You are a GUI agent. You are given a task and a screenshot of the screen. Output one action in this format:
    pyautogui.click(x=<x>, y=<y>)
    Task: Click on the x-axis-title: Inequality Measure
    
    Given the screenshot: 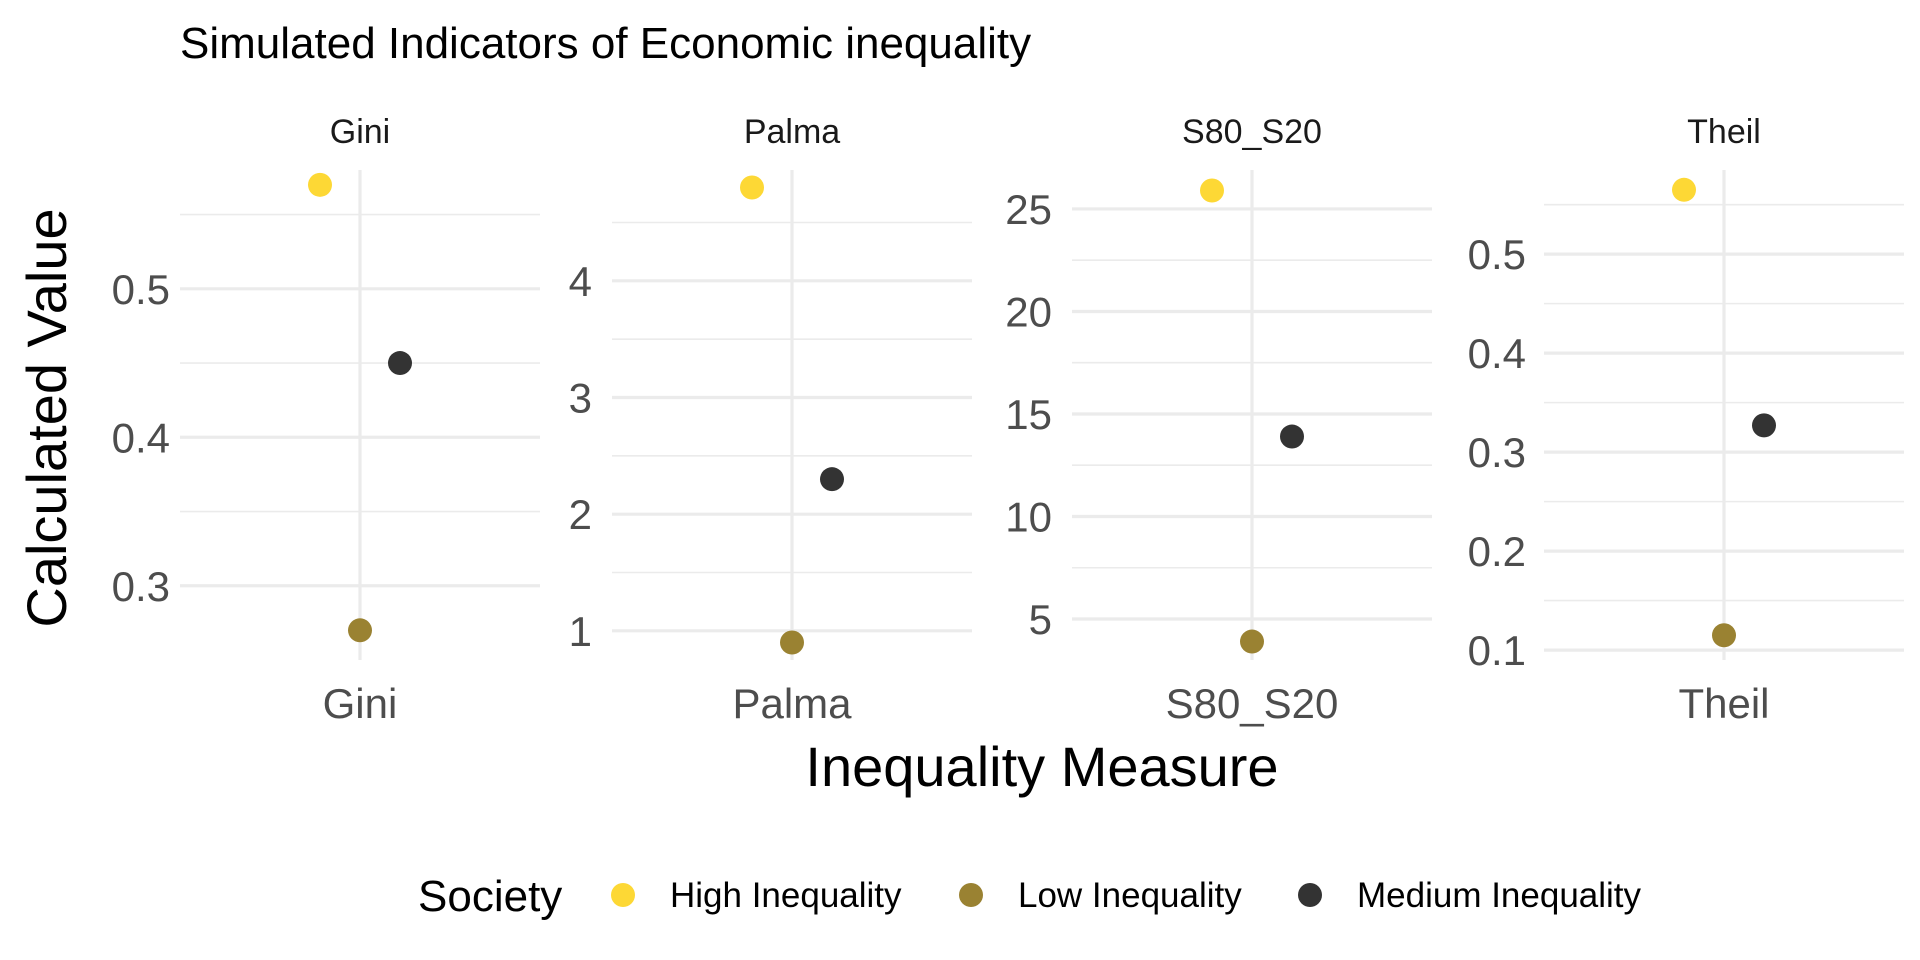 What is the action you would take?
    pyautogui.click(x=1041, y=766)
    